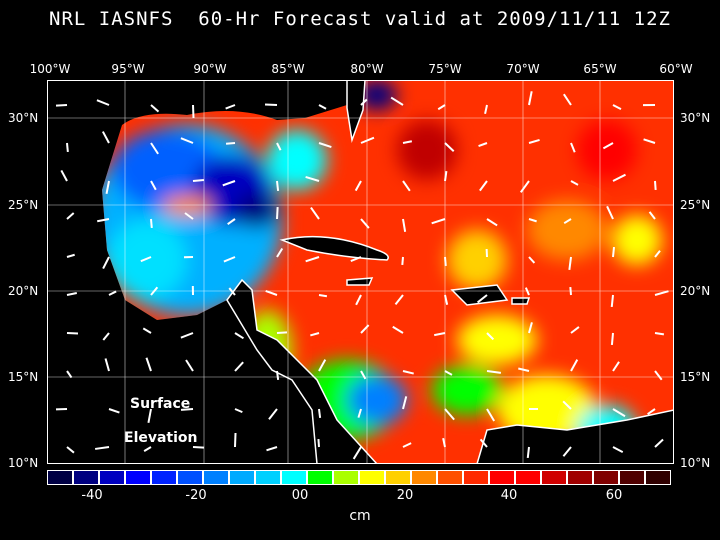  I want to click on lon-label: 80°W, so click(367, 69).